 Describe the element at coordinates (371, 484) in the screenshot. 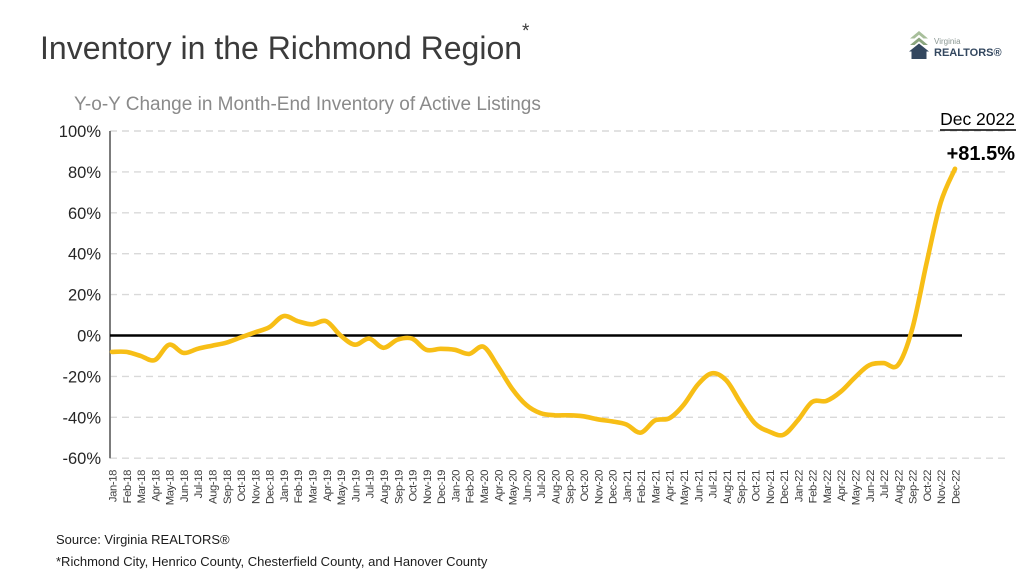

I see `x-axis-label: Jul-19` at that location.